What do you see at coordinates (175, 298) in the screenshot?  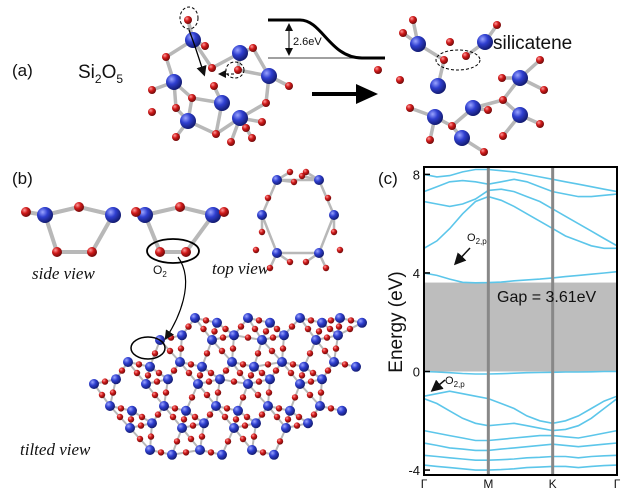 I see `o2-pointer-arrow` at bounding box center [175, 298].